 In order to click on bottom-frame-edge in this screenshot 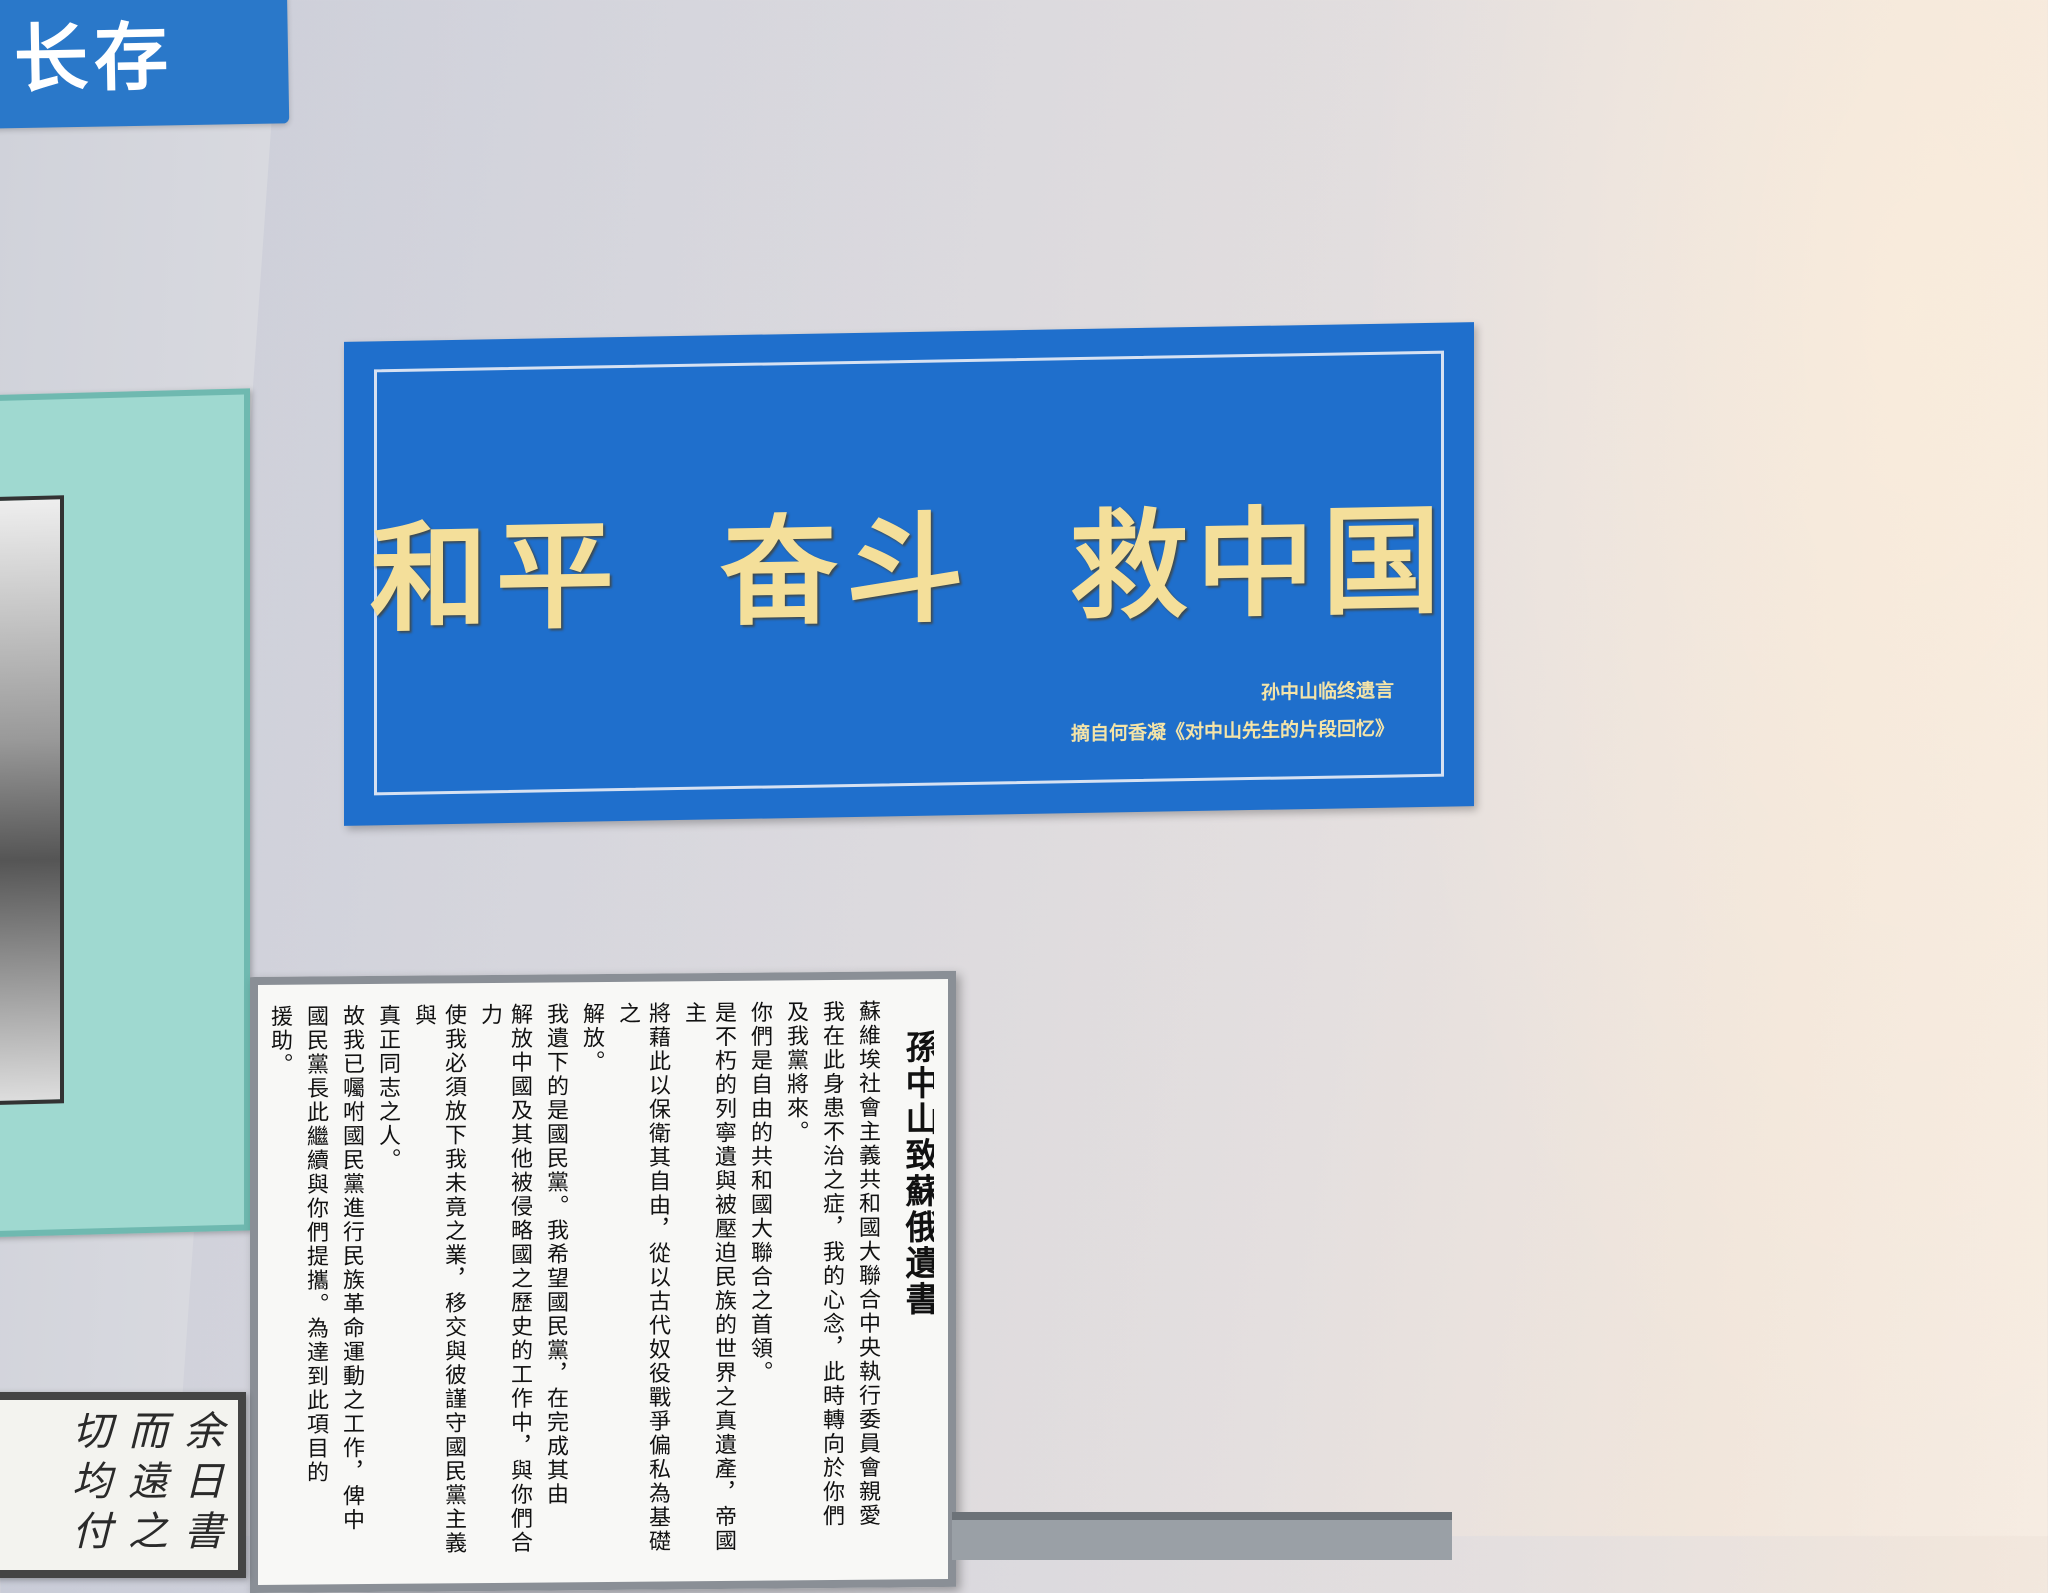, I will do `click(1202, 1536)`.